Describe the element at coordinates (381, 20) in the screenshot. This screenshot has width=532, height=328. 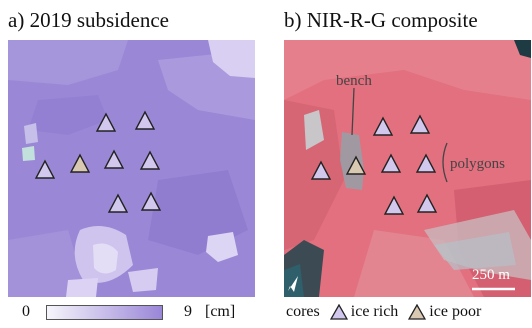
I see `panel-b-title: b) NIR-R-G composite` at that location.